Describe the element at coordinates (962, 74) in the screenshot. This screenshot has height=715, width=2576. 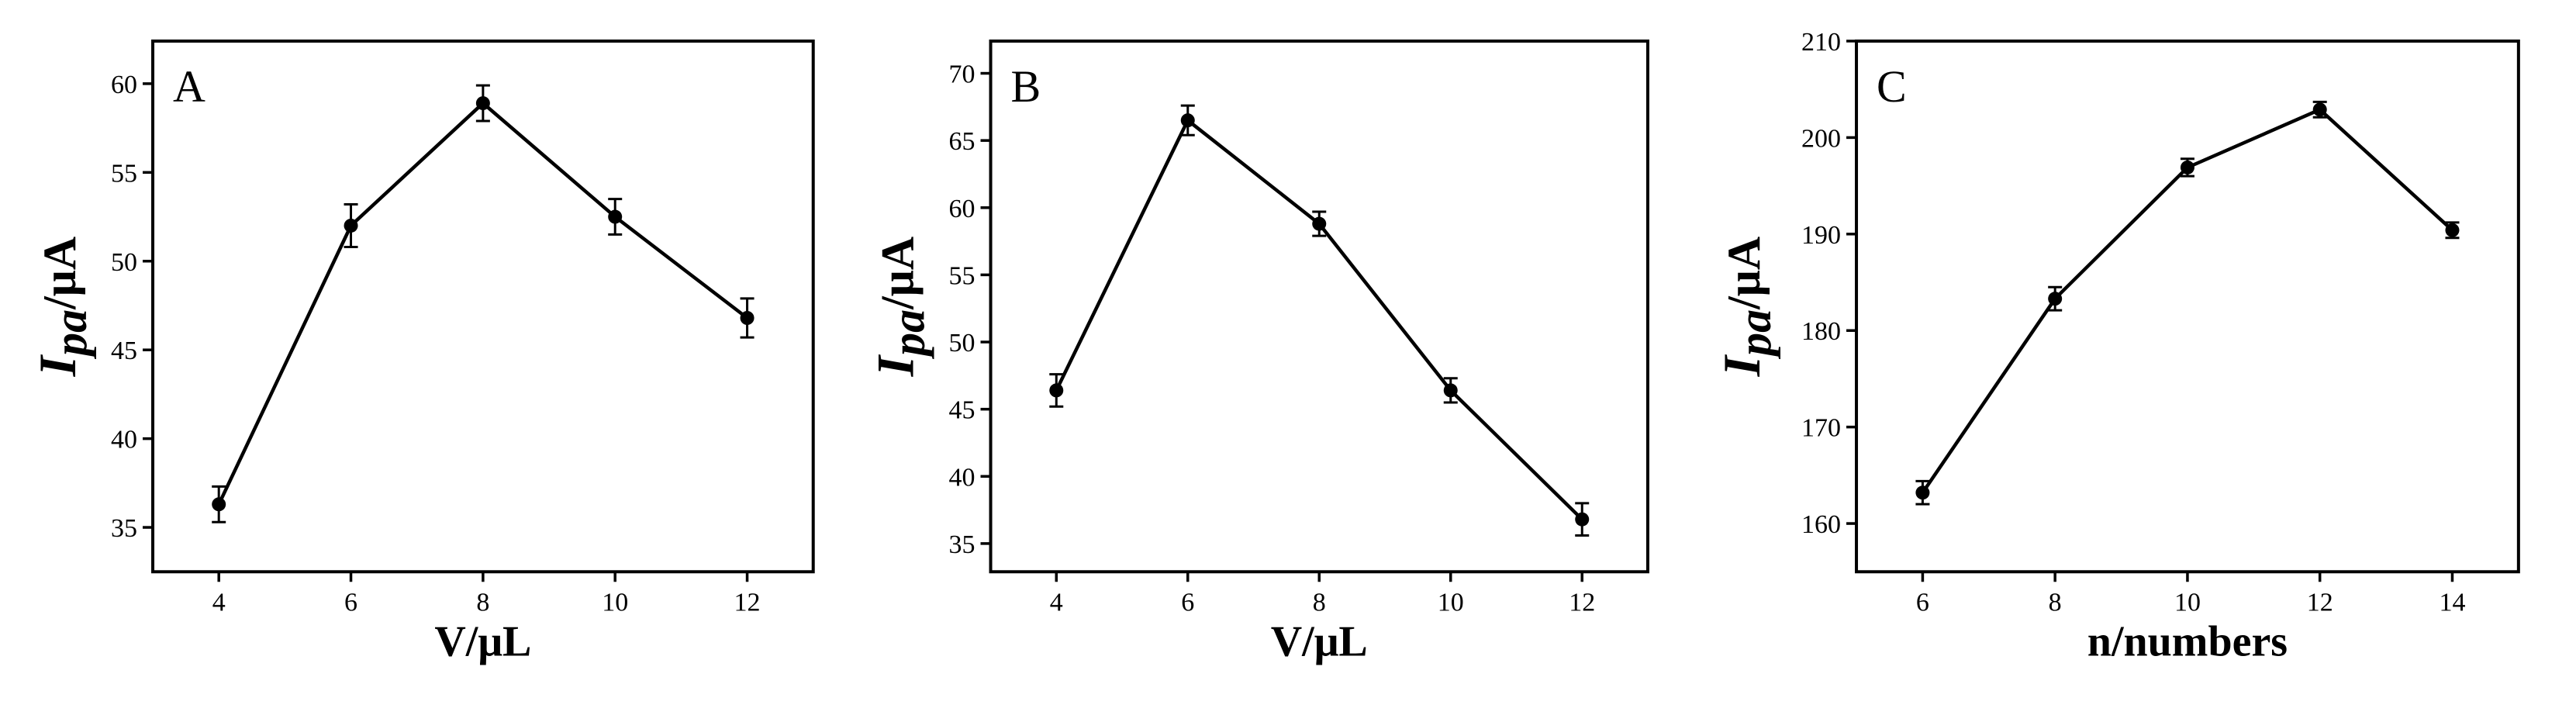
I see `y-tick-label: 70` at that location.